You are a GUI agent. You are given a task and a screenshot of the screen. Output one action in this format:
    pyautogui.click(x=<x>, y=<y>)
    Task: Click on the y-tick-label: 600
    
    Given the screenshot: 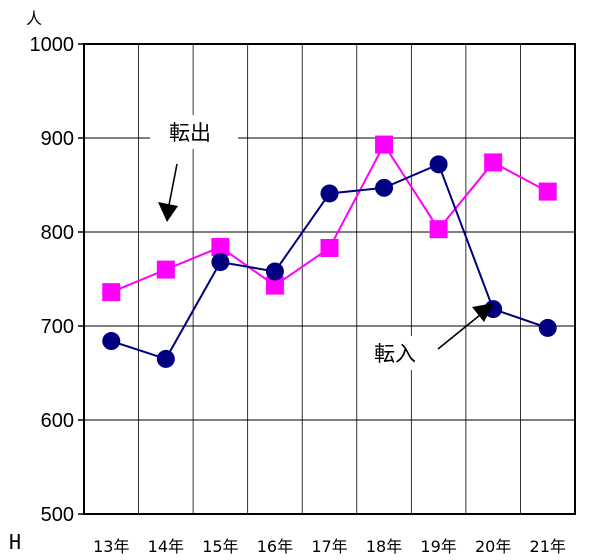 What is the action you would take?
    pyautogui.click(x=57, y=421)
    